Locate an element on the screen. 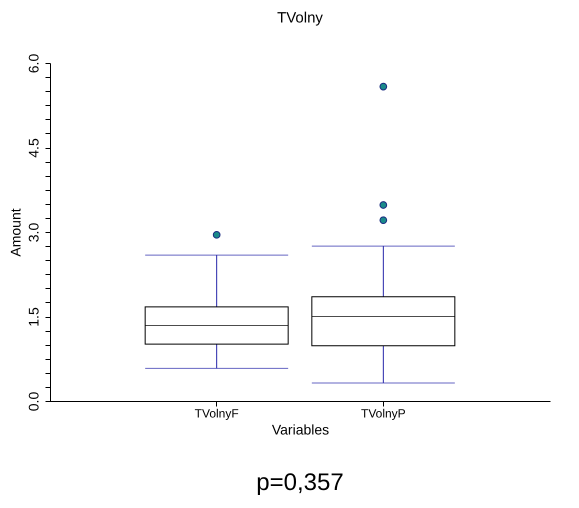 Image resolution: width=579 pixels, height=508 pixels. y-tick-label: 0.0 is located at coordinates (34, 402).